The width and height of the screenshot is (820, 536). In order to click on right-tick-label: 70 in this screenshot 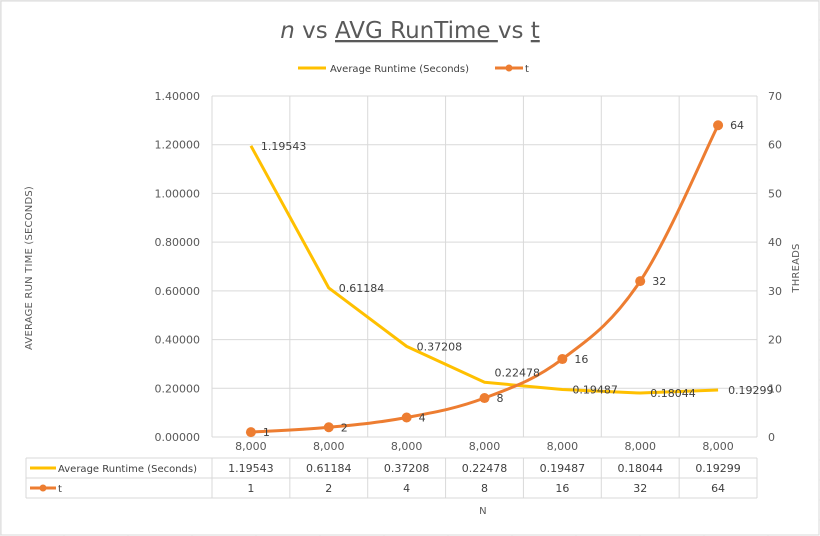, I will do `click(775, 96)`.